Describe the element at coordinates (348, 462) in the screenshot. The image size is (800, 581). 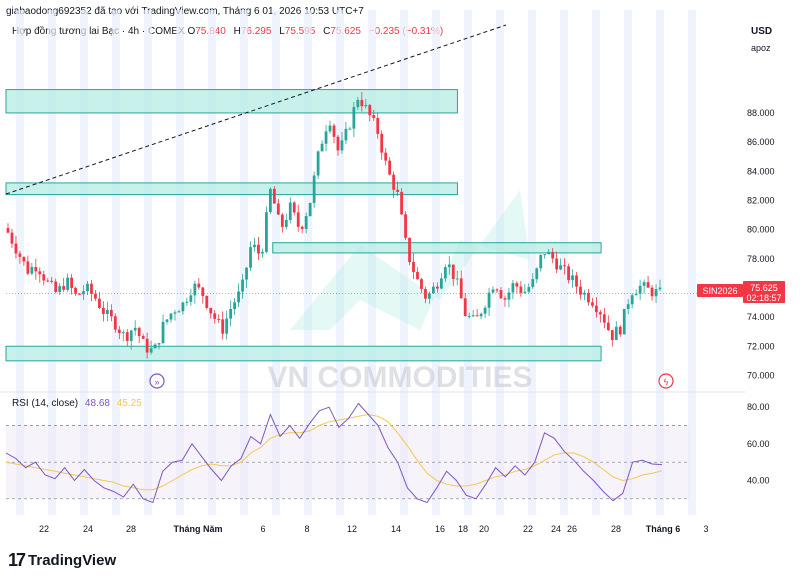
I see `rsi-levels` at that location.